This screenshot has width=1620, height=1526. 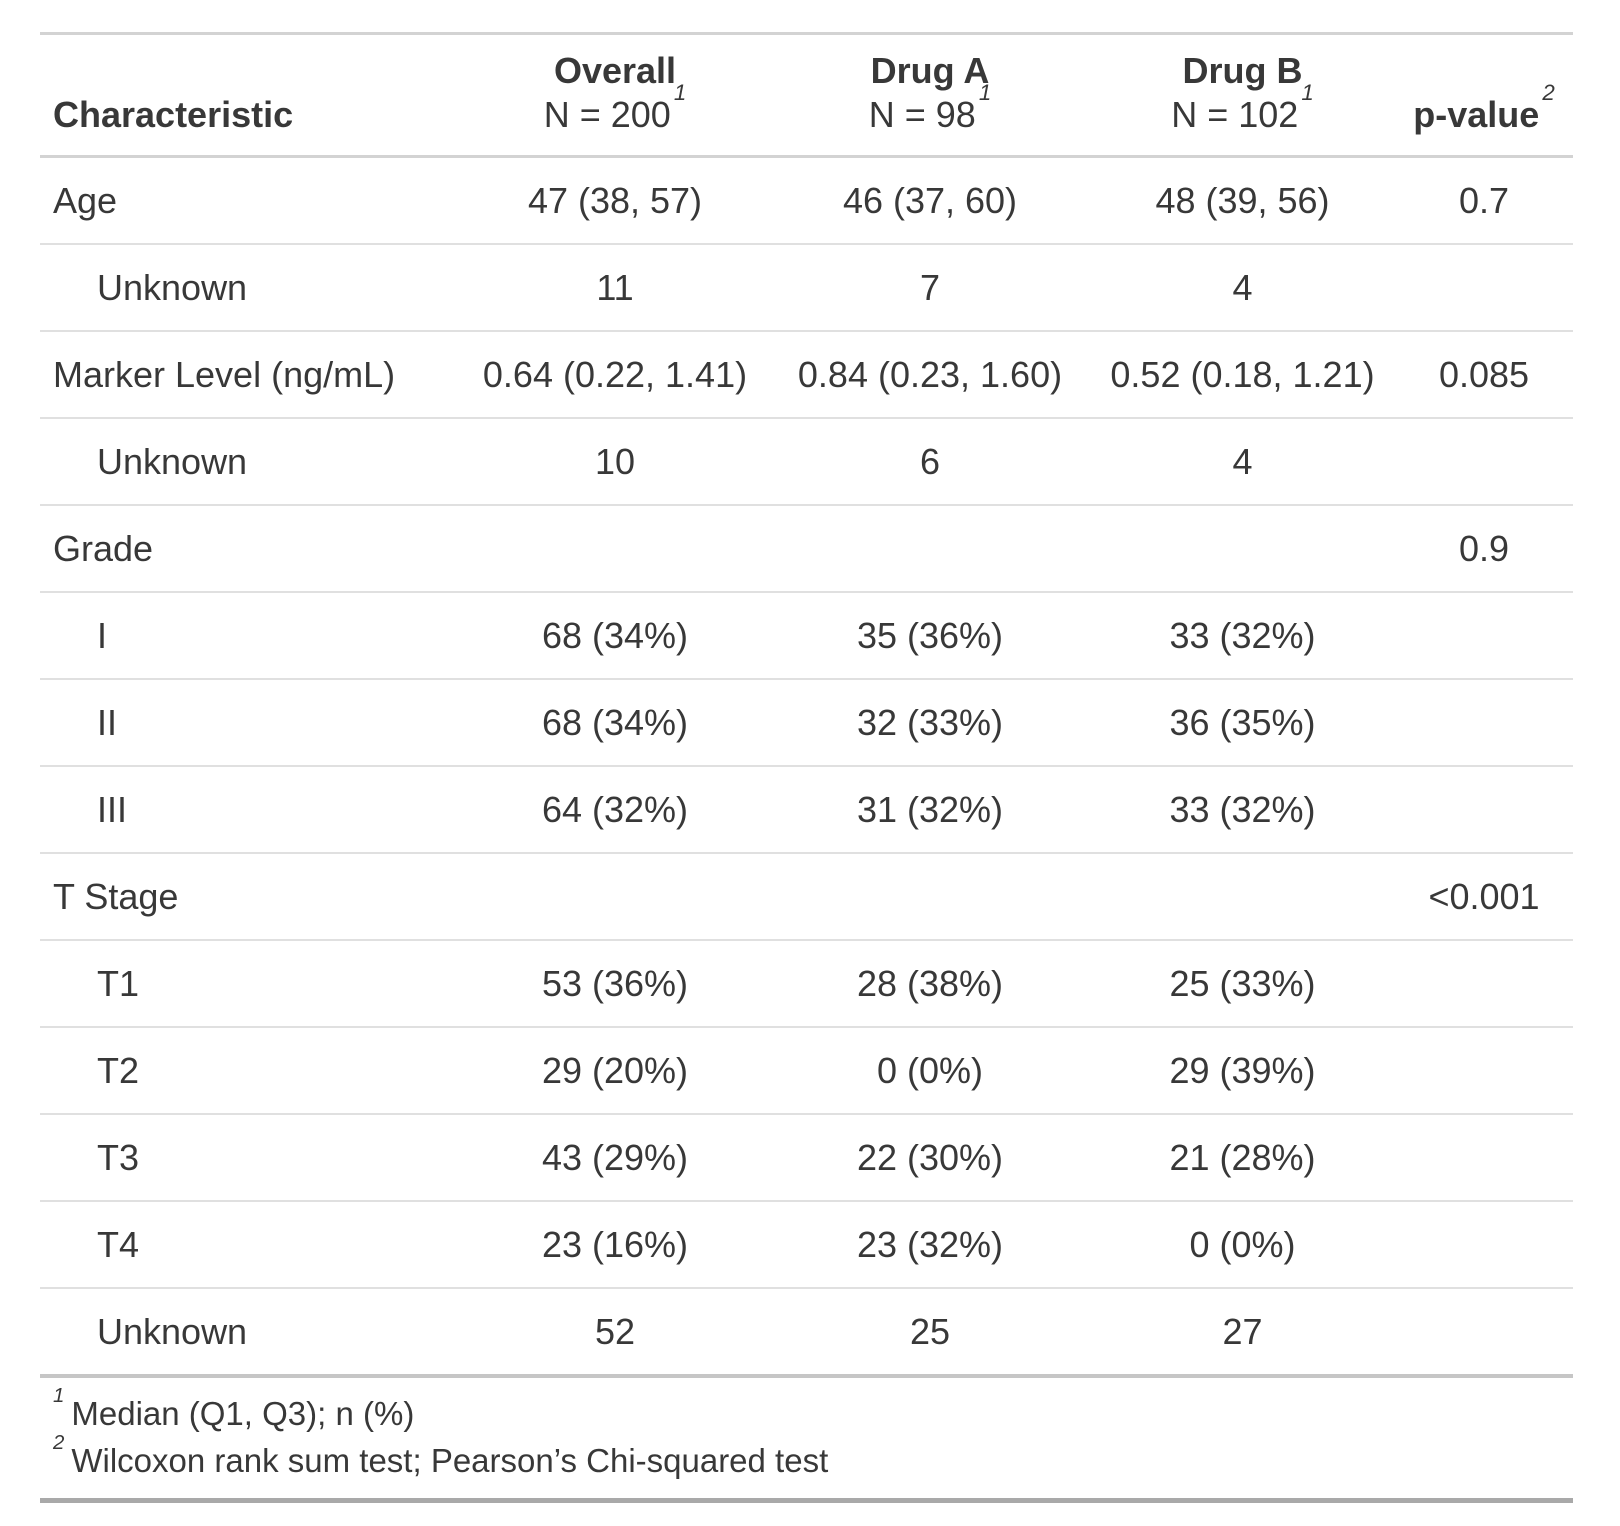 What do you see at coordinates (930, 809) in the screenshot?
I see `cell-drug-a: 31 (32%)` at bounding box center [930, 809].